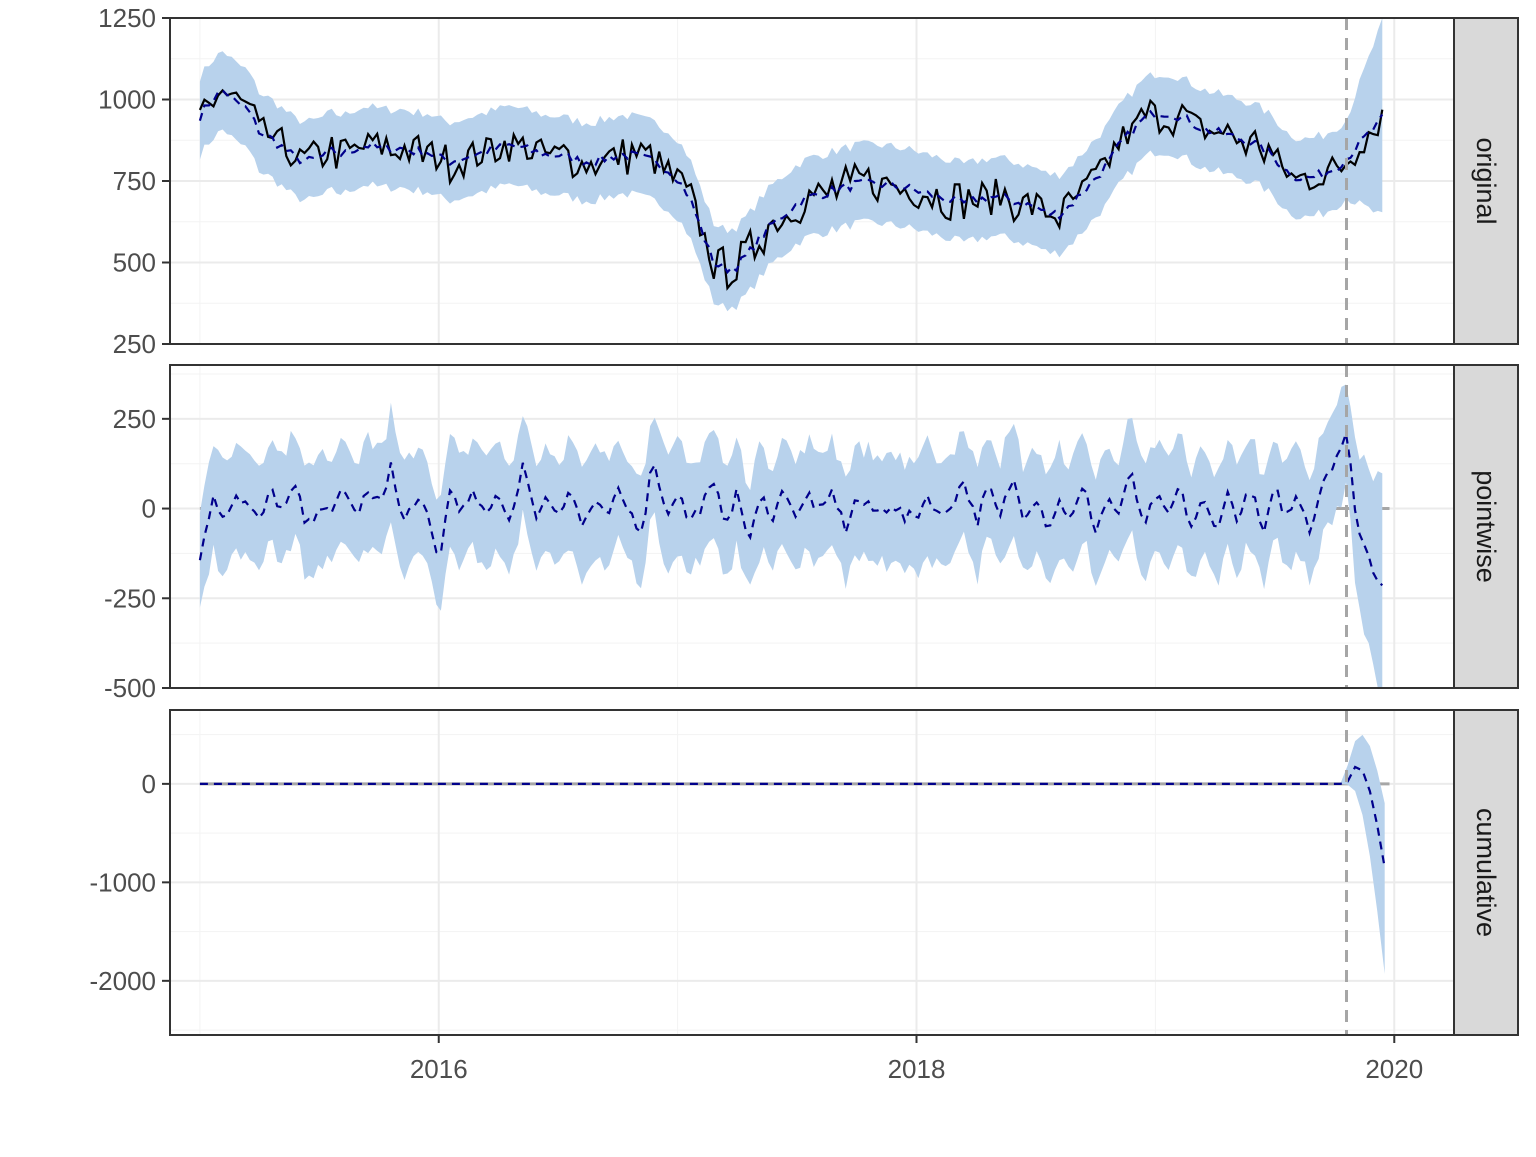 Image resolution: width=1536 pixels, height=1157 pixels. I want to click on y-tick-label: -1000, so click(123, 882).